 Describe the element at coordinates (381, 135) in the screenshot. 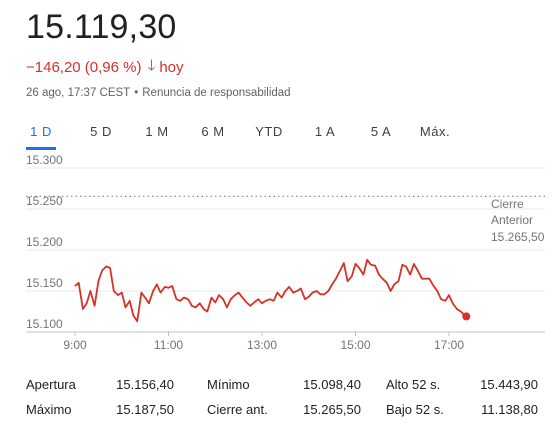

I see `tab-5a: 5 A` at that location.